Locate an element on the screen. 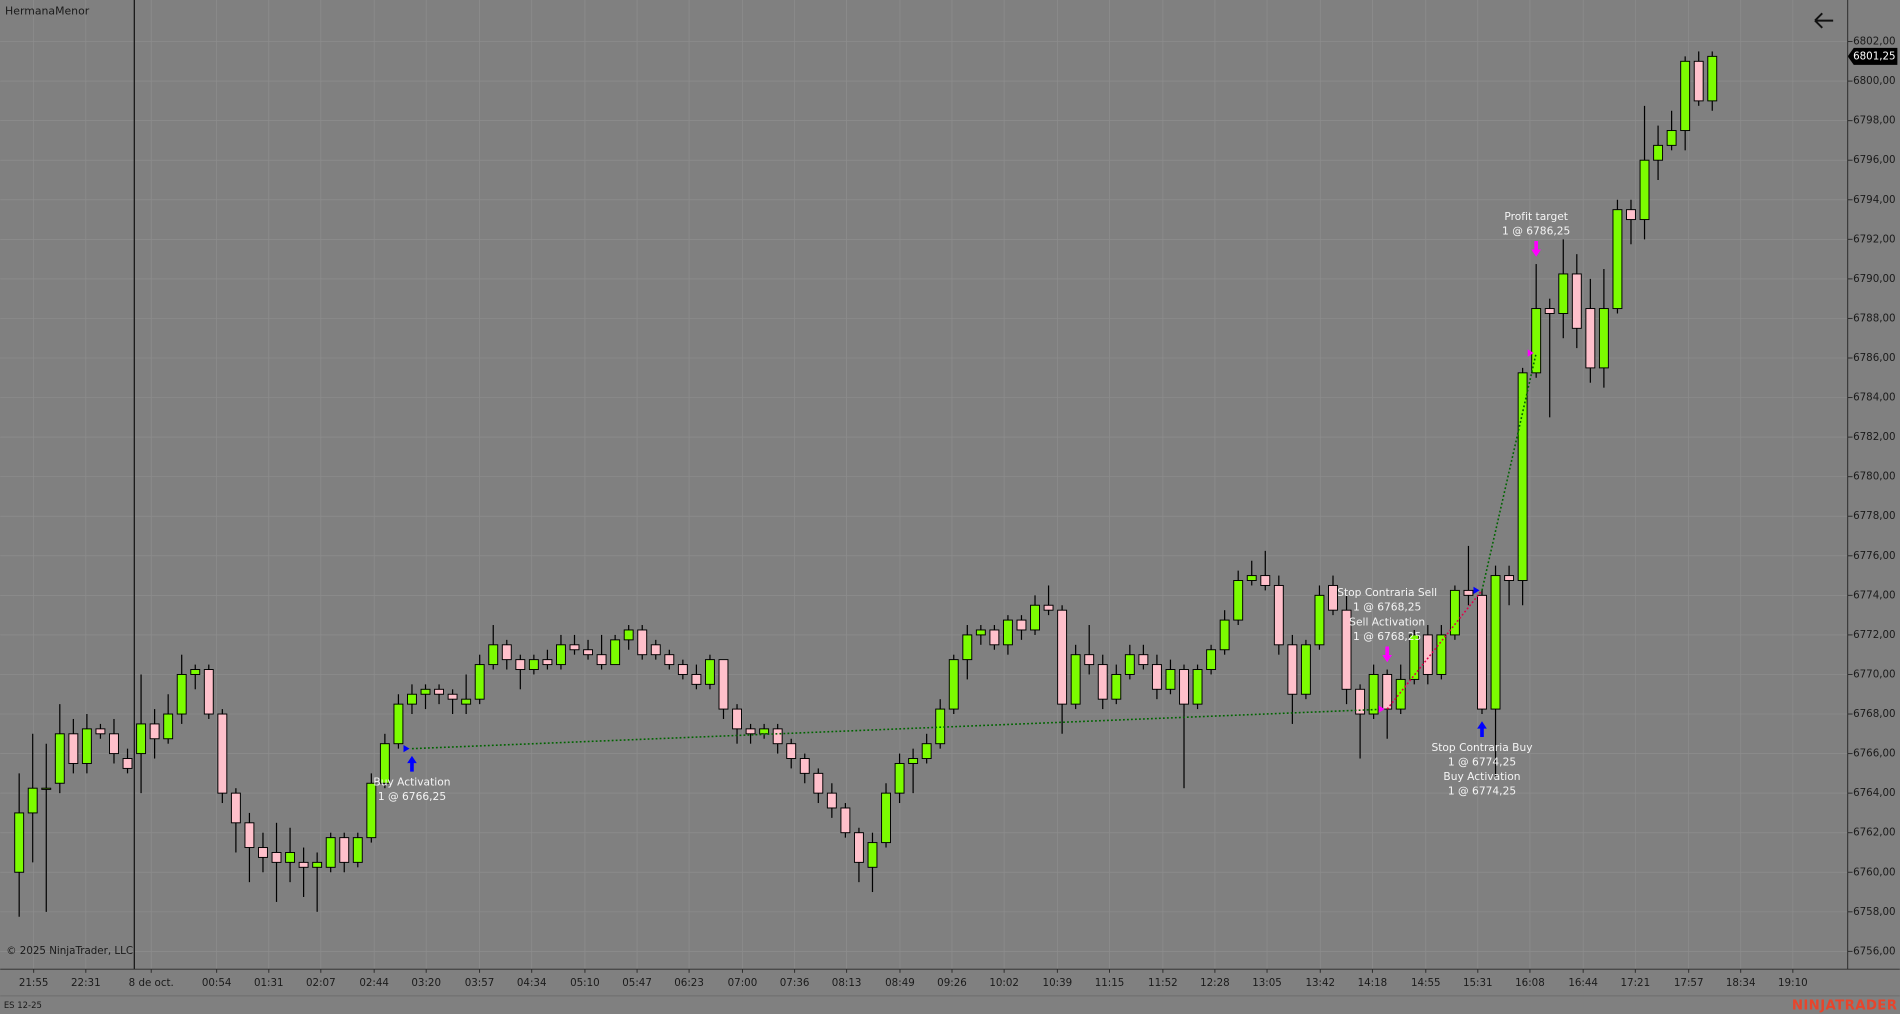 The image size is (1900, 1014). y-tick-label: 6802,00 is located at coordinates (1874, 42).